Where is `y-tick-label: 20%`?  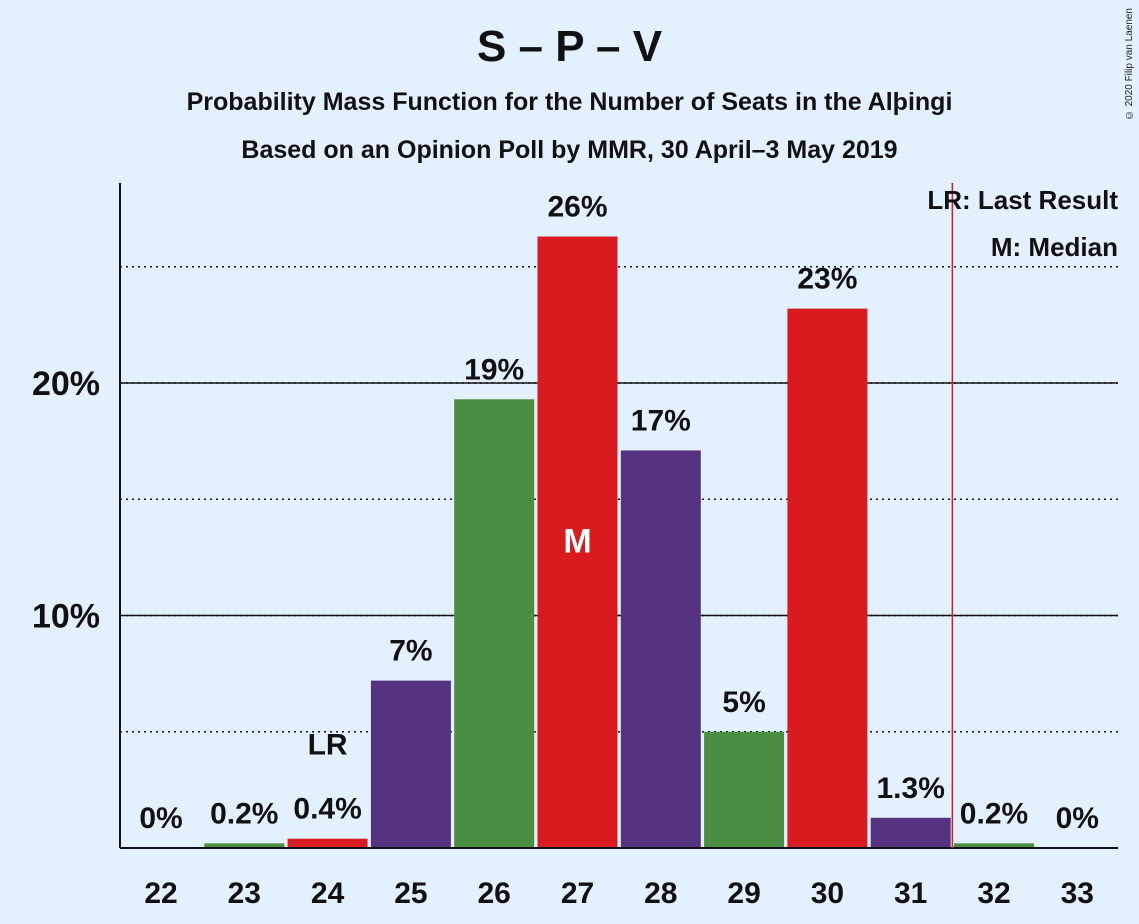 y-tick-label: 20% is located at coordinates (66, 384).